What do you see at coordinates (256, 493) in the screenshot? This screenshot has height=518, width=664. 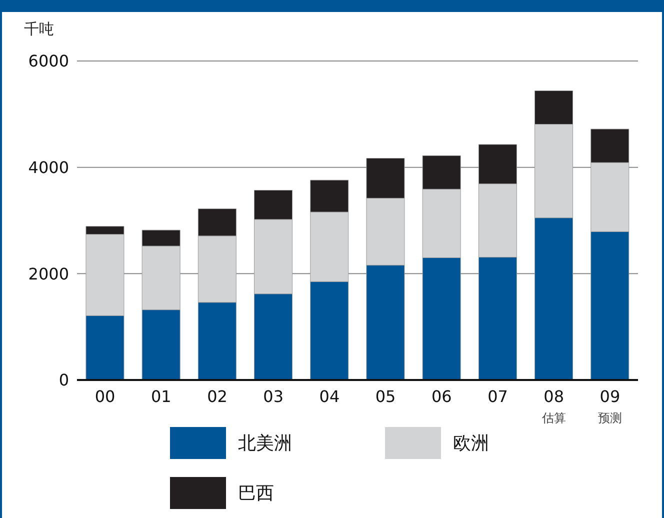 I see `legend-label: 巴西` at bounding box center [256, 493].